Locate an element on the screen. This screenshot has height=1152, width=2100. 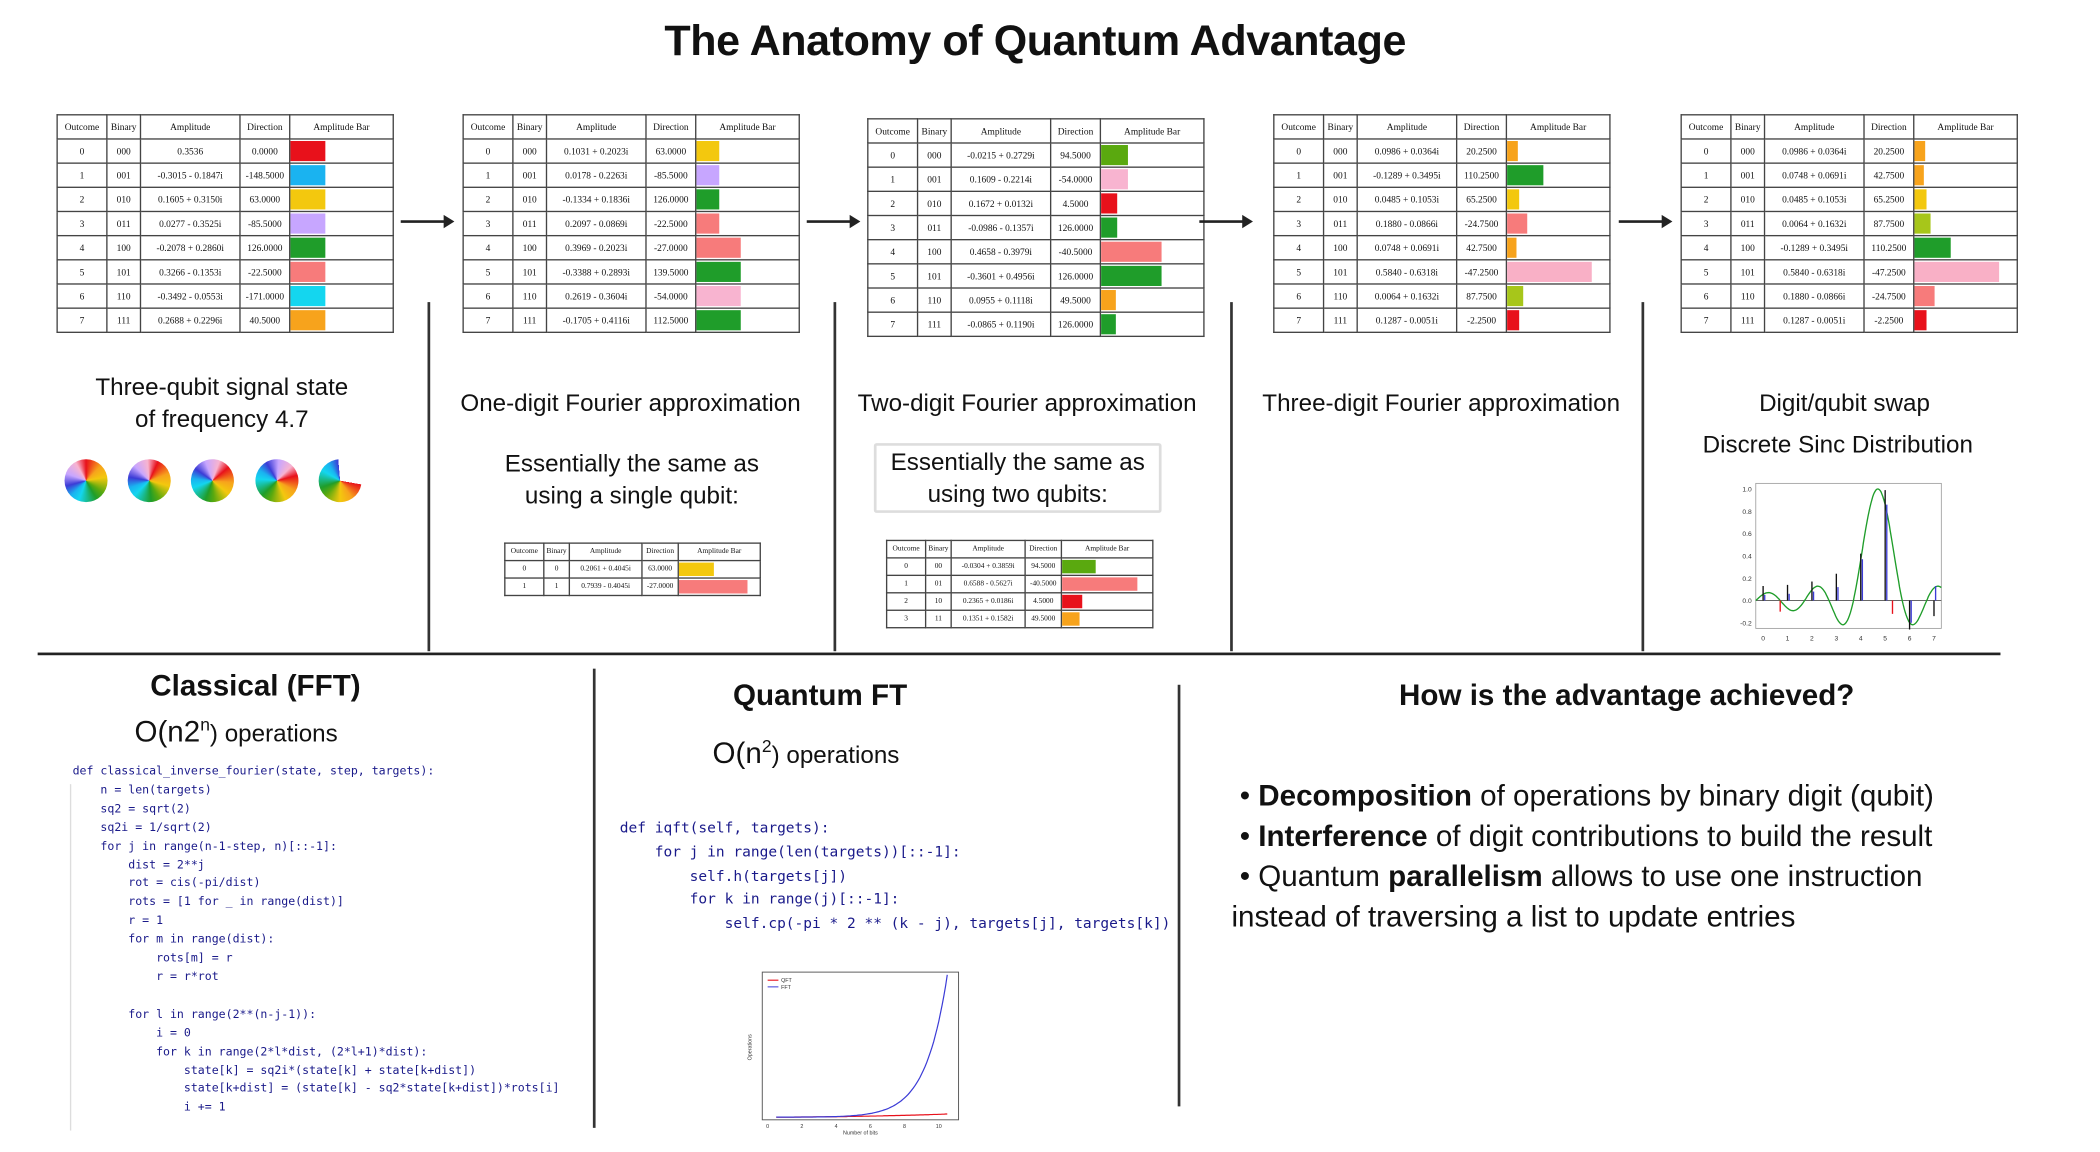
table-cell: 110.2500 is located at coordinates (1889, 247).